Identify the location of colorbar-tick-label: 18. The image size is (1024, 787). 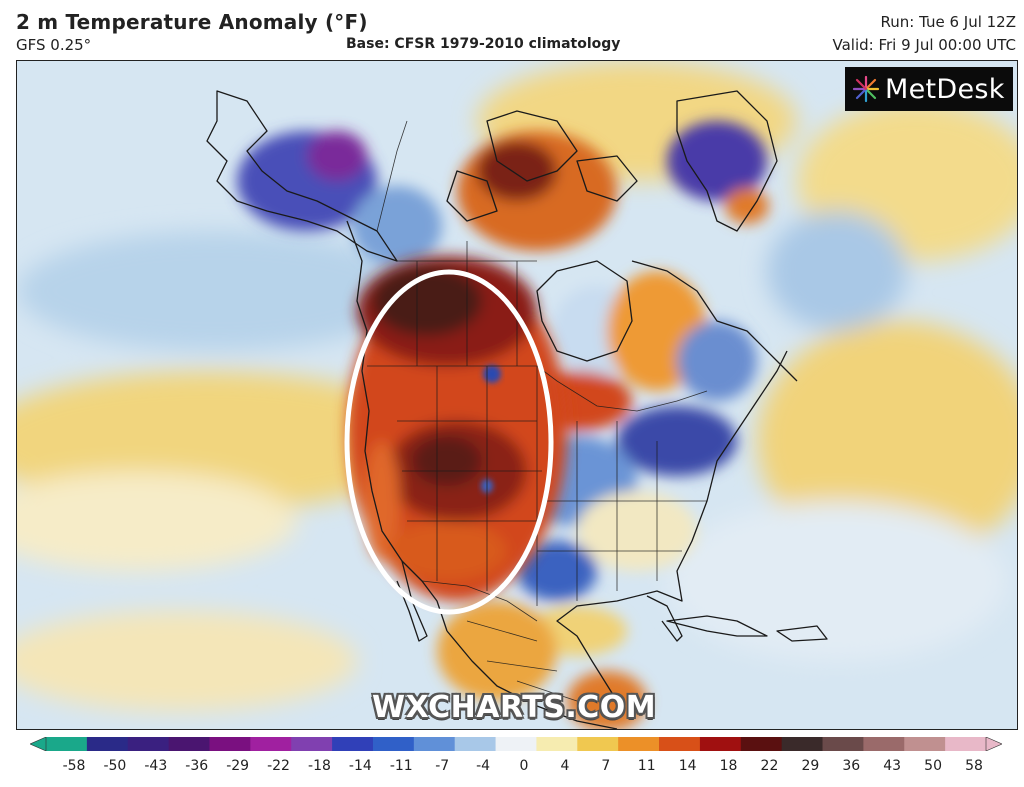
(728, 766).